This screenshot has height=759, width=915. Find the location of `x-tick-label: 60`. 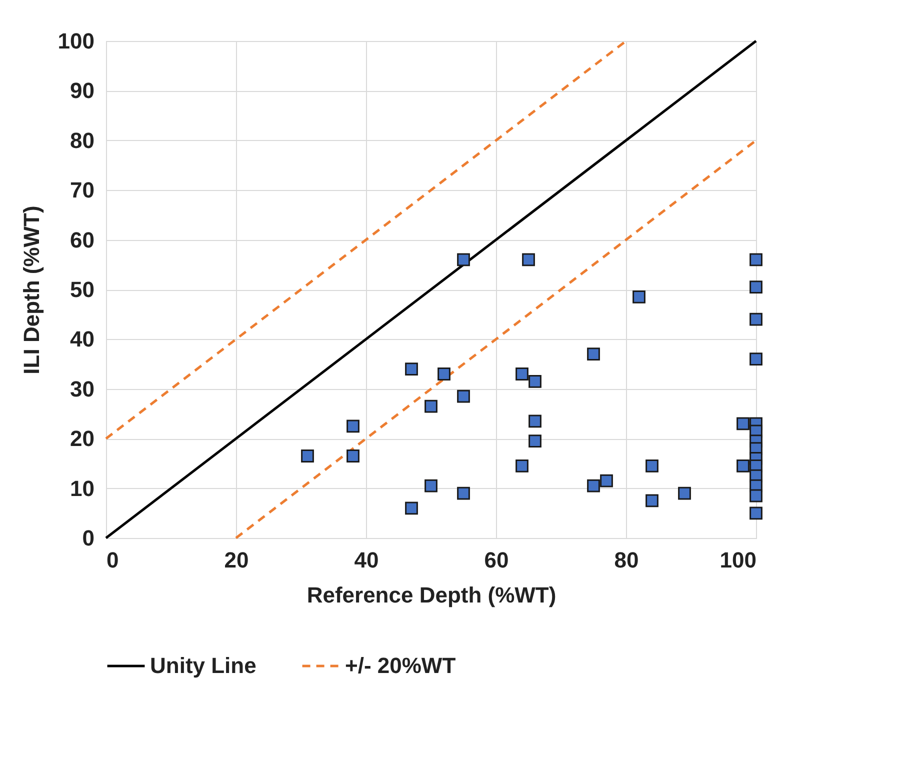

x-tick-label: 60 is located at coordinates (496, 560).